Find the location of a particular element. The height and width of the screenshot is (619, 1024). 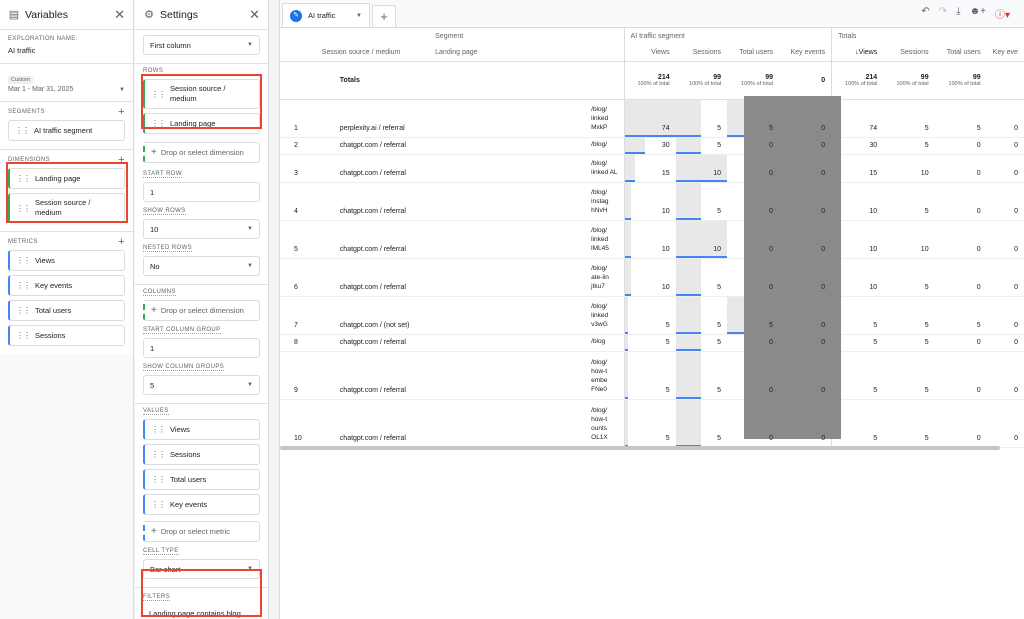

pencil-icon: ✎ is located at coordinates (296, 15).